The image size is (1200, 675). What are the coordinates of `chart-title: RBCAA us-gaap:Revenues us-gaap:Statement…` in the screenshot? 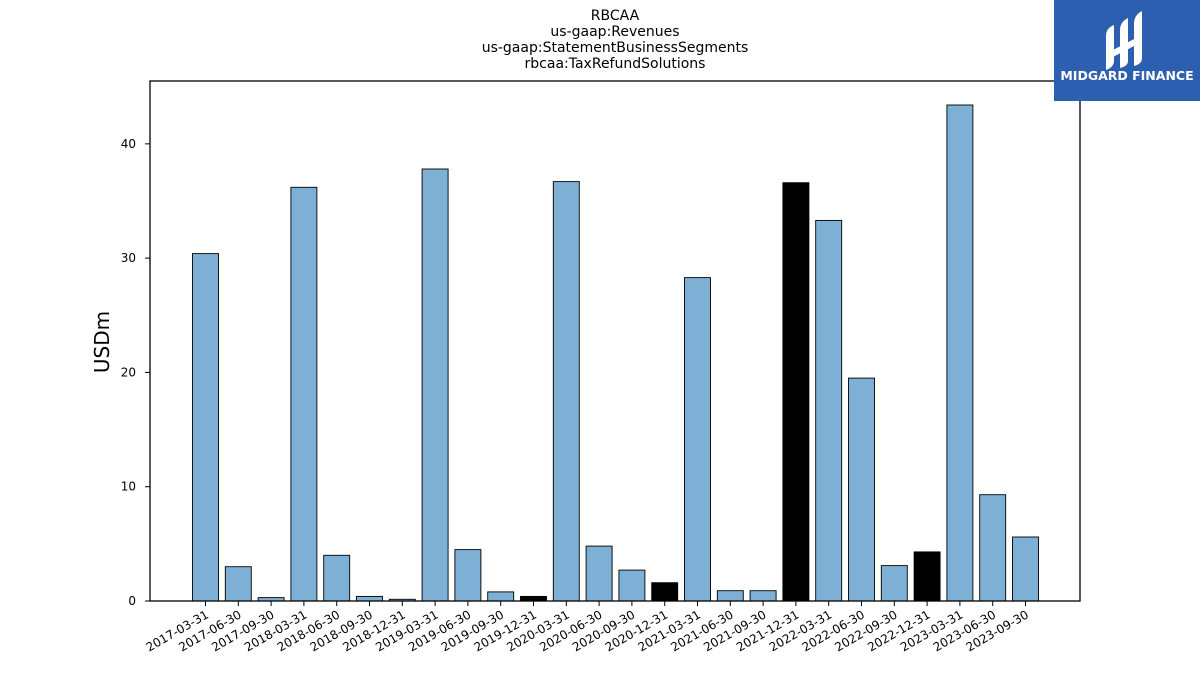 It's located at (615, 40).